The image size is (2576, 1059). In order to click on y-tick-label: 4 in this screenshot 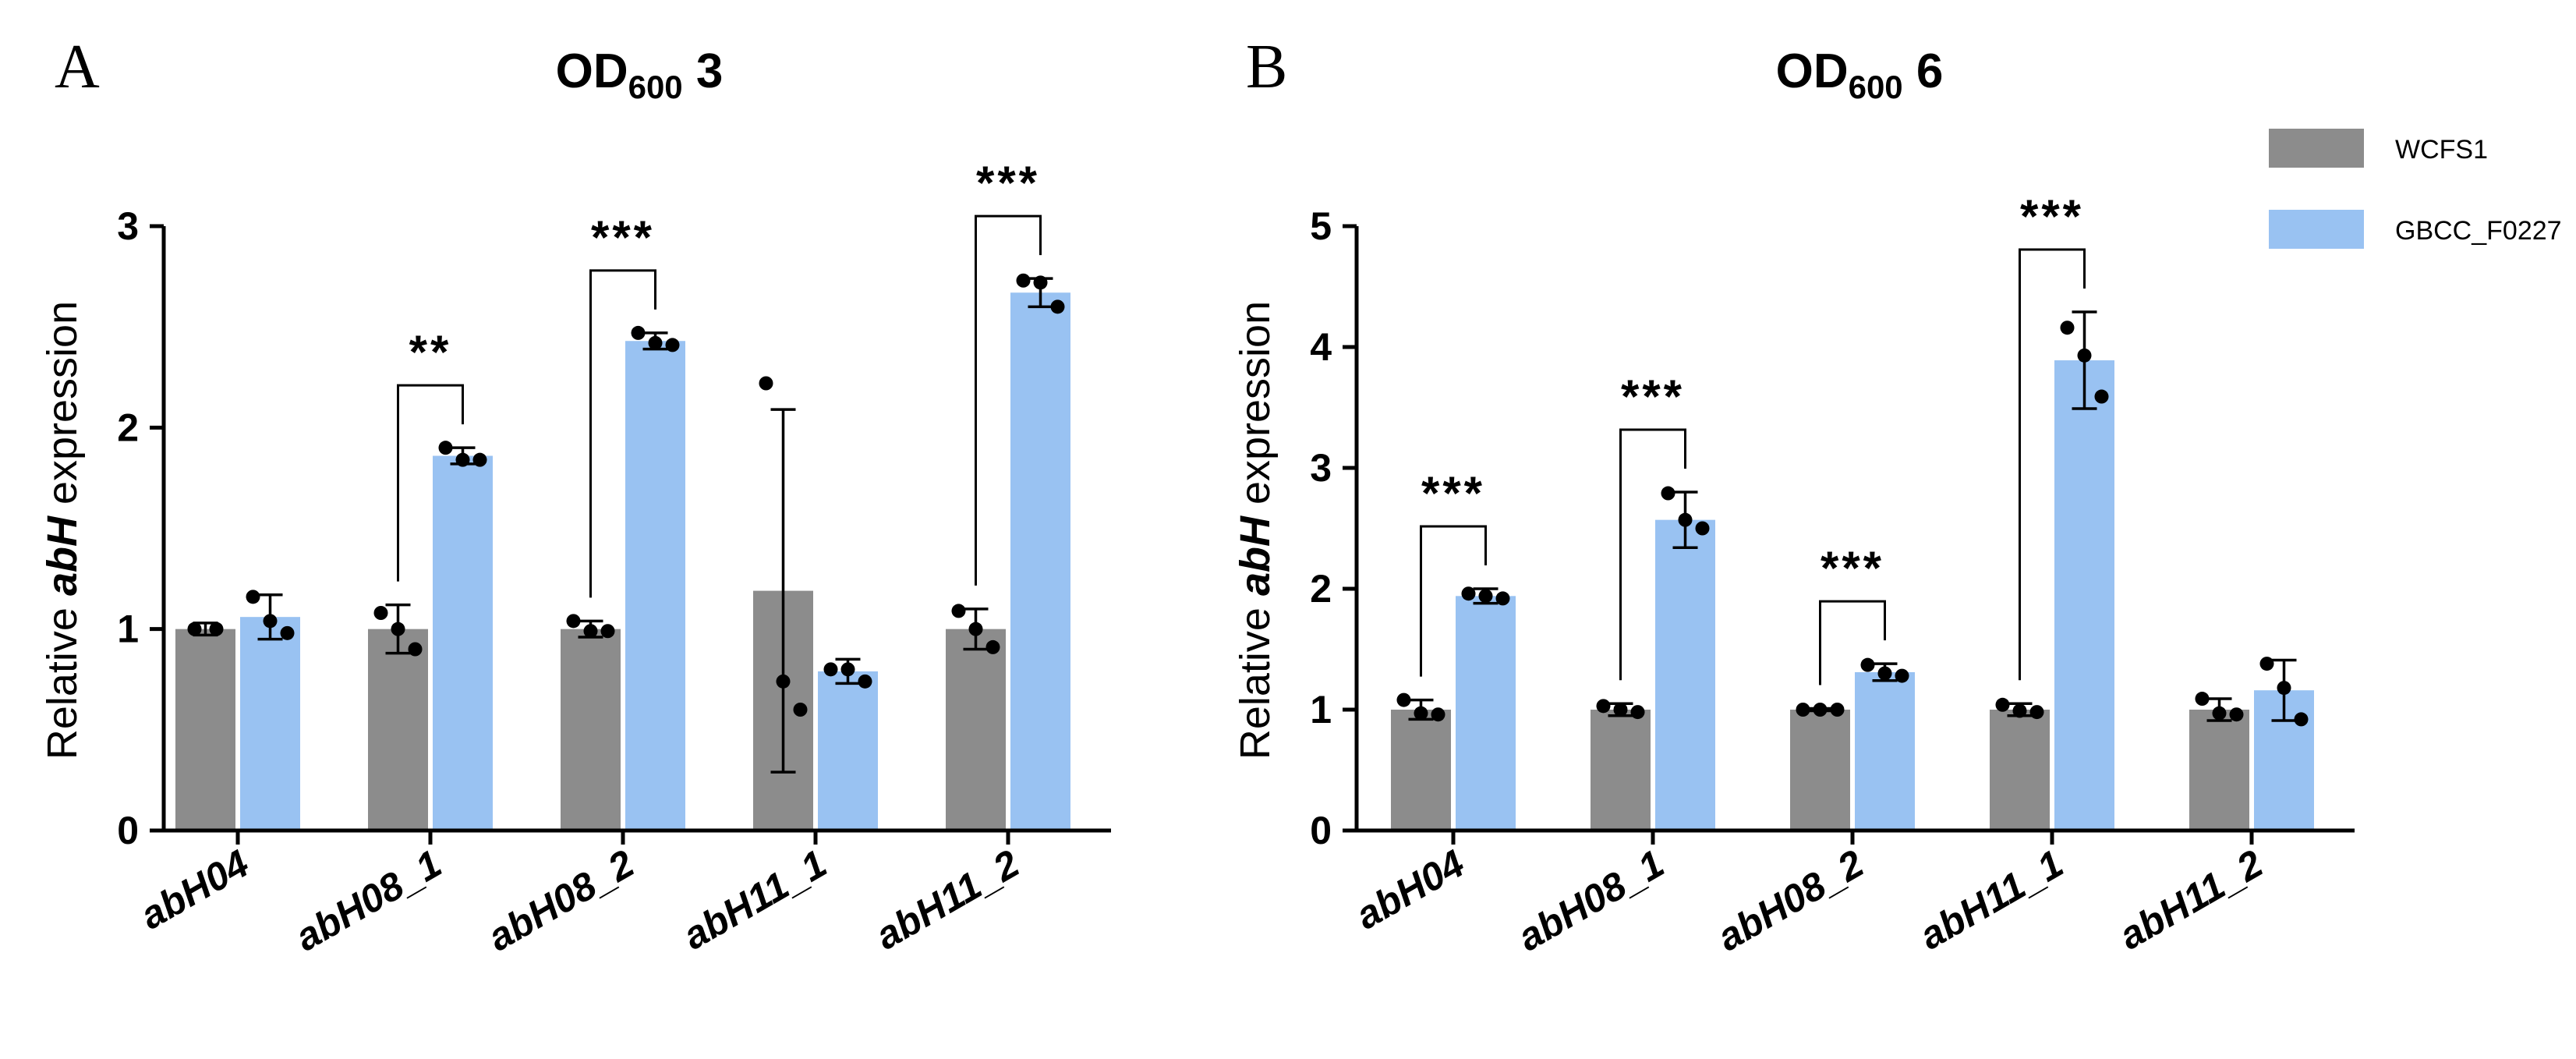, I will do `click(1321, 347)`.